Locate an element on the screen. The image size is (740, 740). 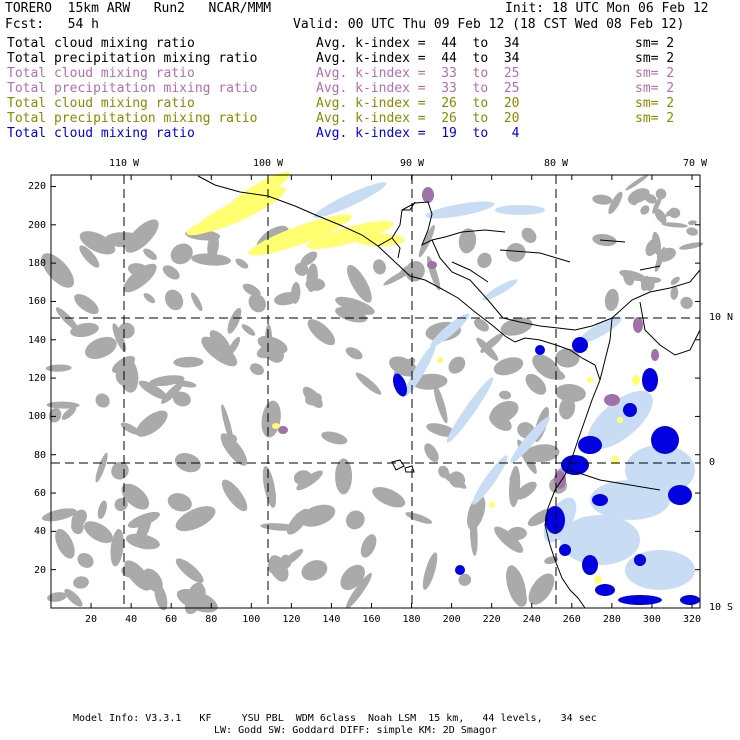
y-tick-label: 180 is located at coordinates (36, 264).